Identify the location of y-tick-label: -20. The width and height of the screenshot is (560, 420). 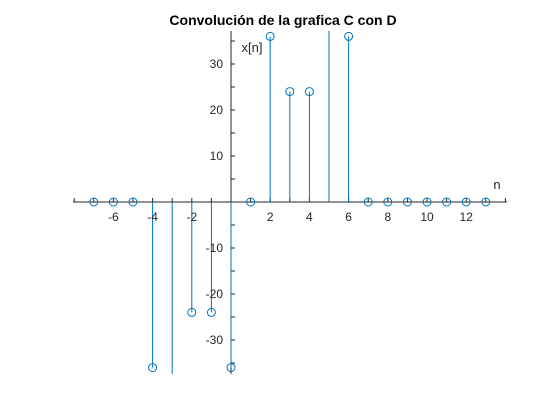
(215, 294).